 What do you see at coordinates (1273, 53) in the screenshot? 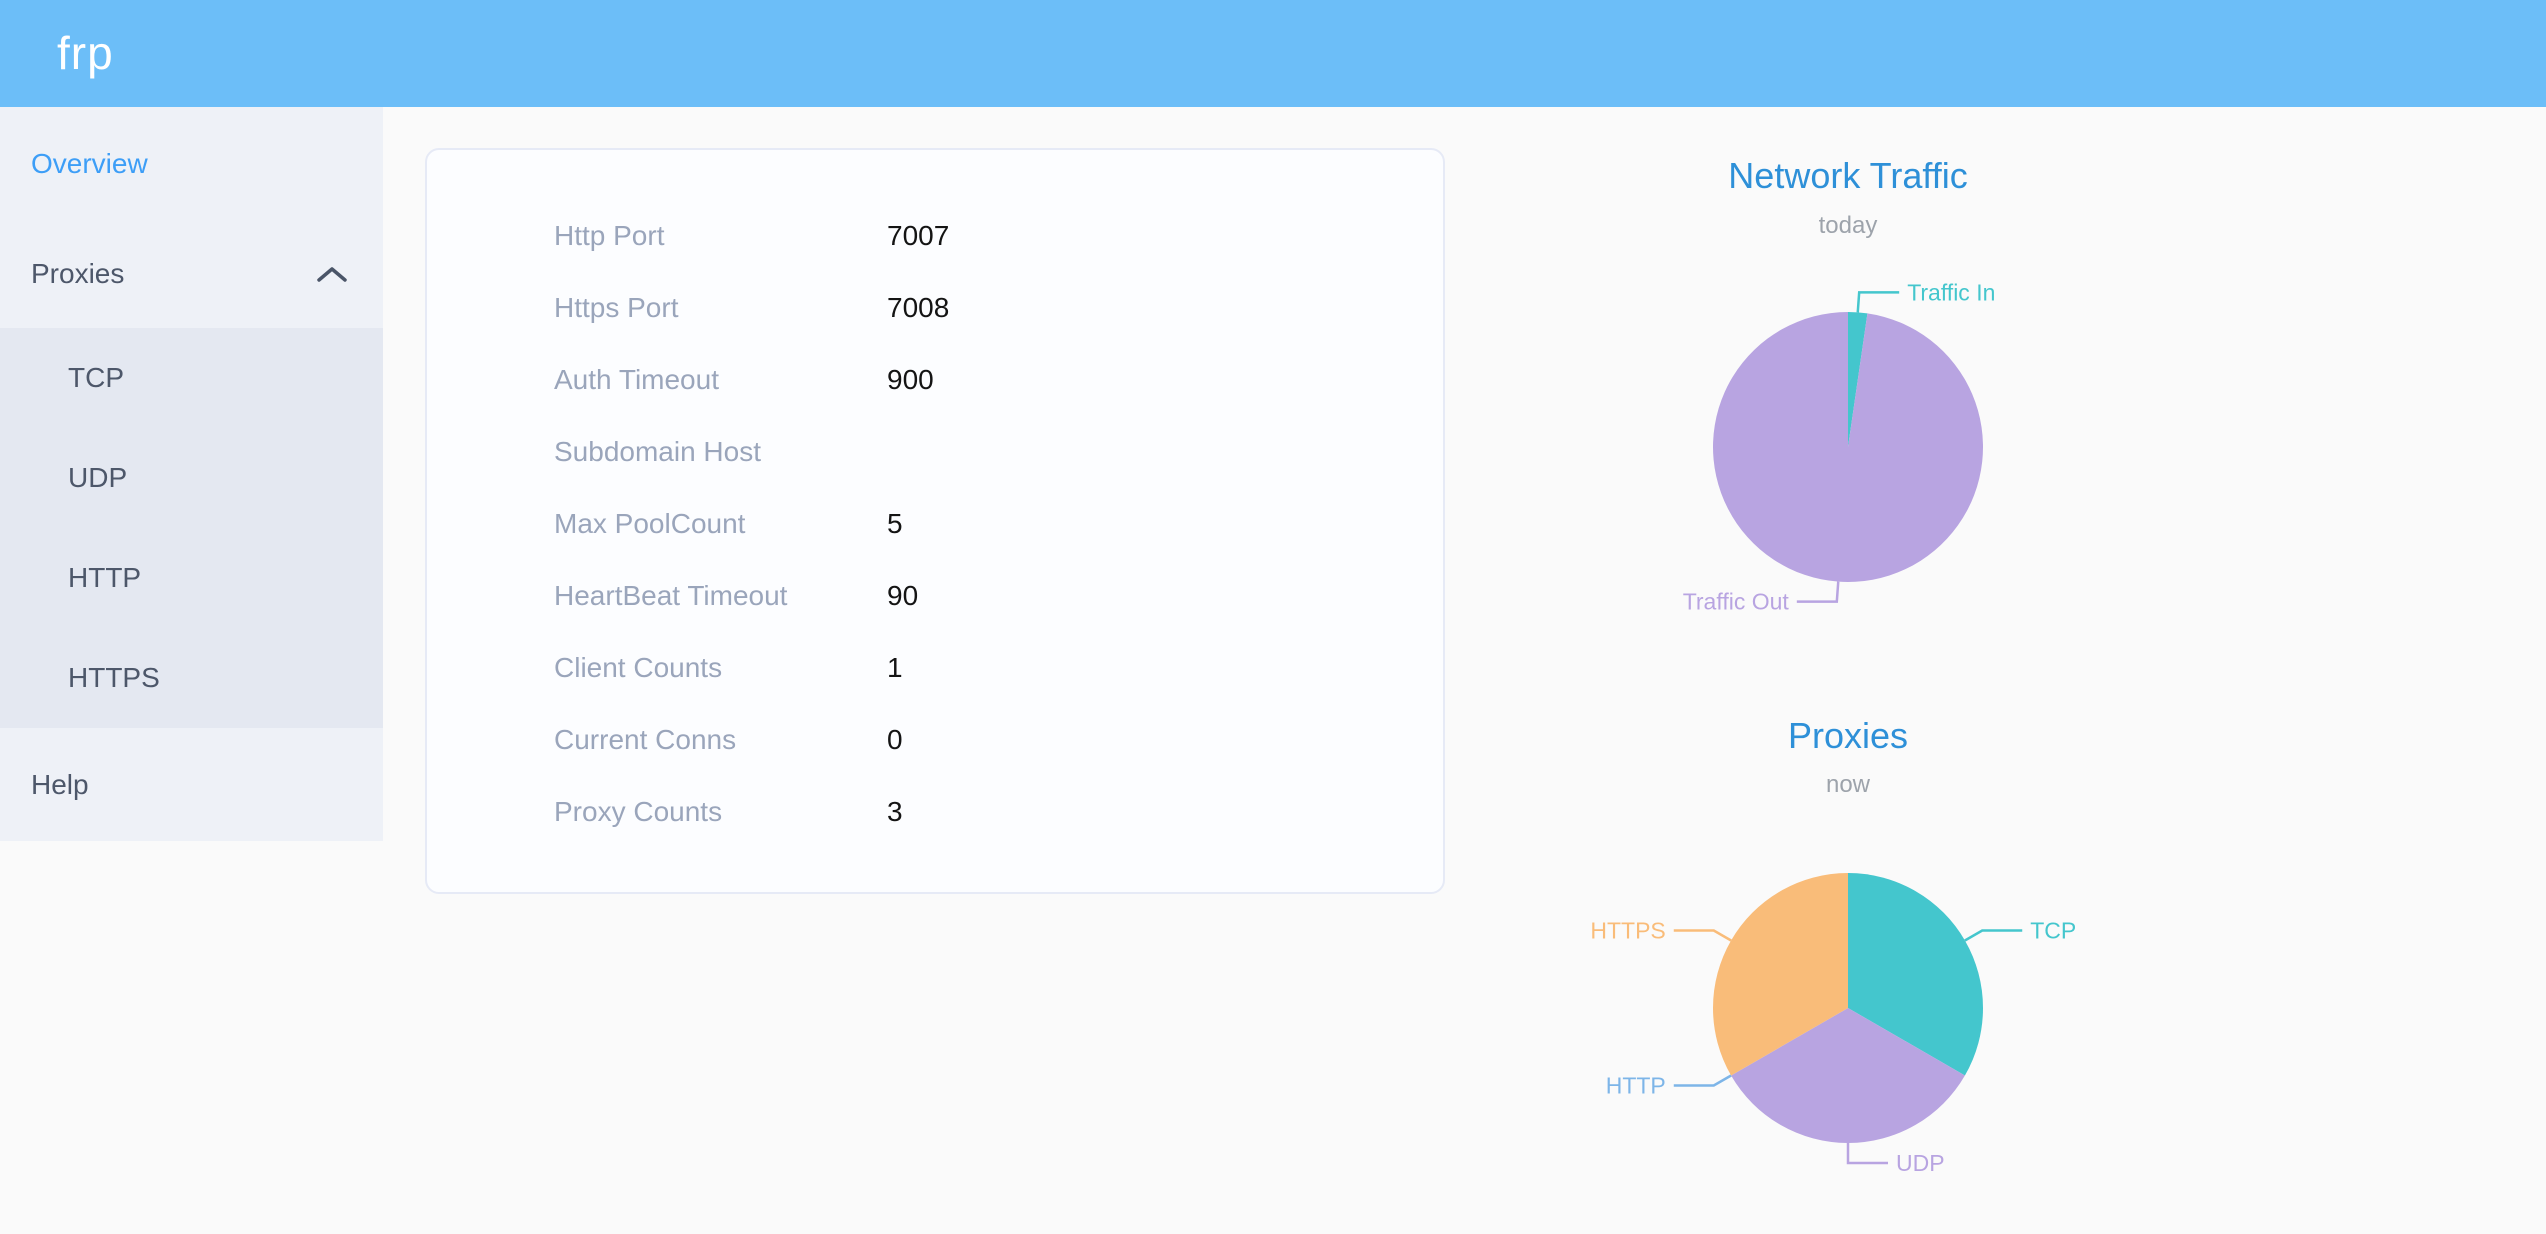
I see `app-header: frp` at bounding box center [1273, 53].